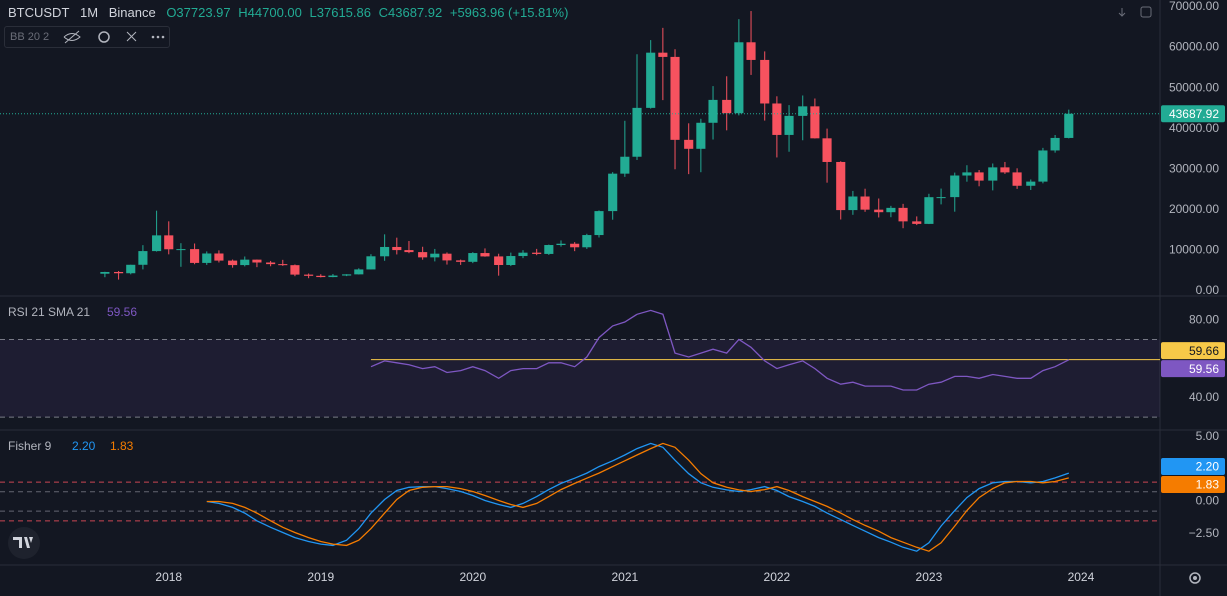  What do you see at coordinates (270, 12) in the screenshot?
I see `ohlc-high: H44700.00` at bounding box center [270, 12].